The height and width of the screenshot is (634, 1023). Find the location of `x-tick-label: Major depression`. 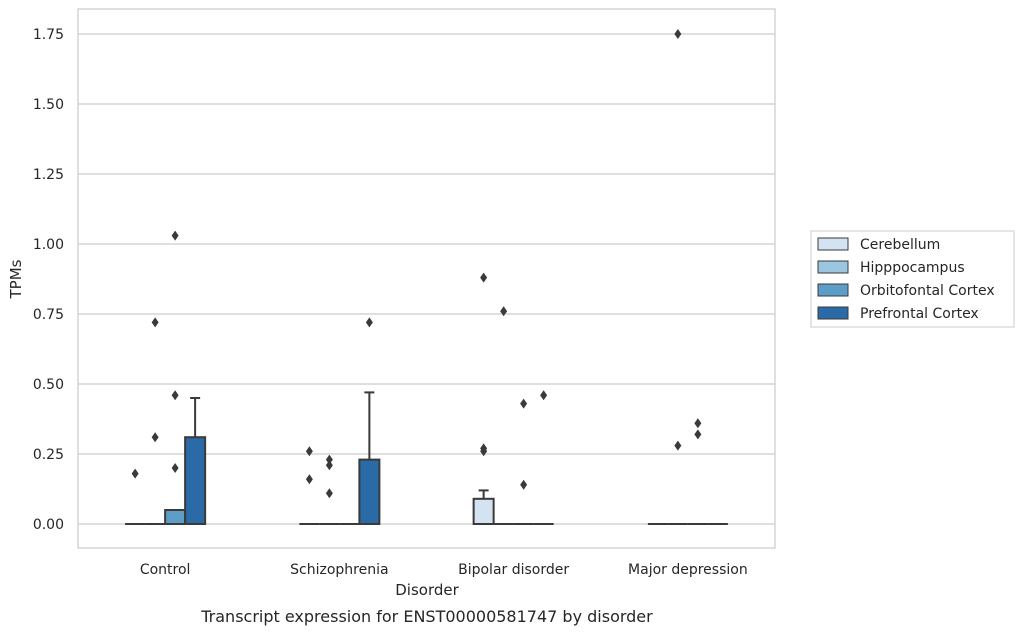

x-tick-label: Major depression is located at coordinates (688, 570).